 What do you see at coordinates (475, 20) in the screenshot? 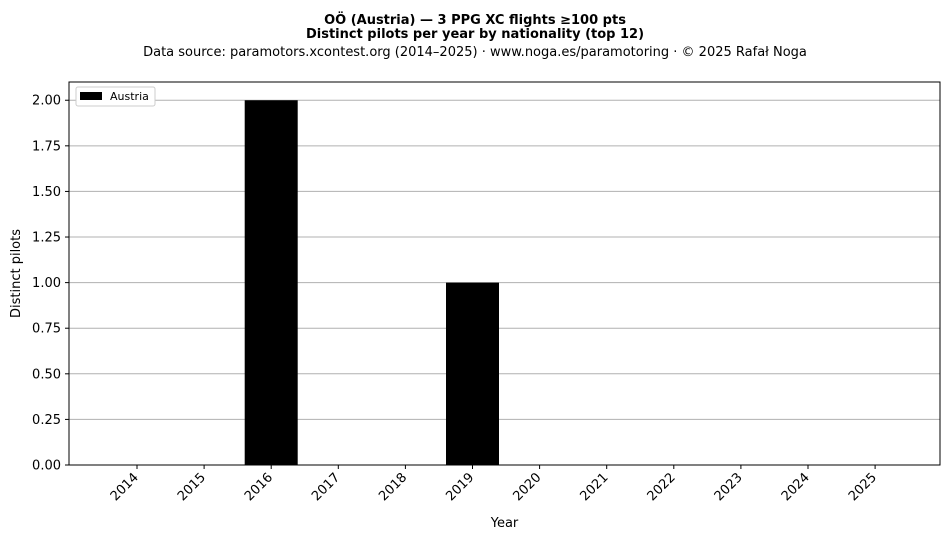
I see `chart-title: OÖ (Austria) — 3 PPG XC flights ≥100 pts` at bounding box center [475, 20].